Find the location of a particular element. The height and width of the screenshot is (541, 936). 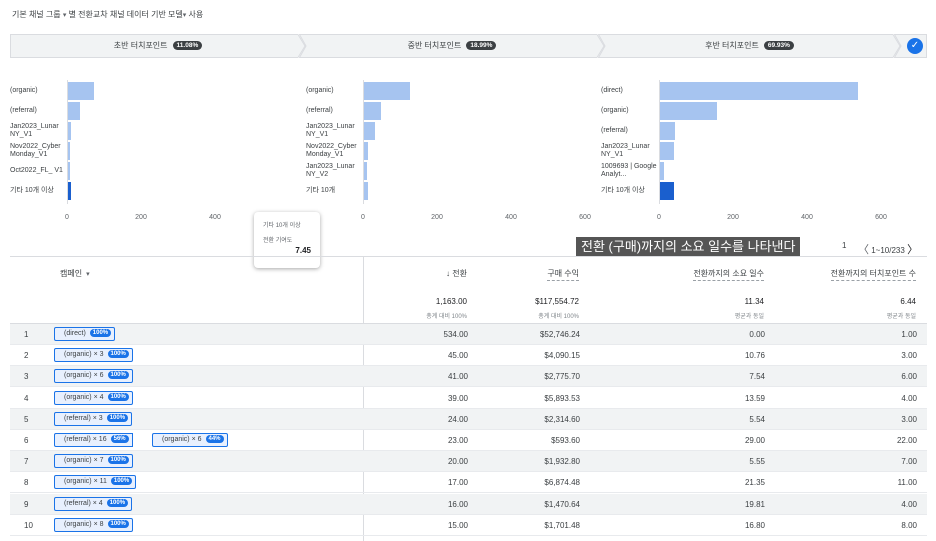

bar-label: Oct2022_FL_ V1 is located at coordinates (36, 170).